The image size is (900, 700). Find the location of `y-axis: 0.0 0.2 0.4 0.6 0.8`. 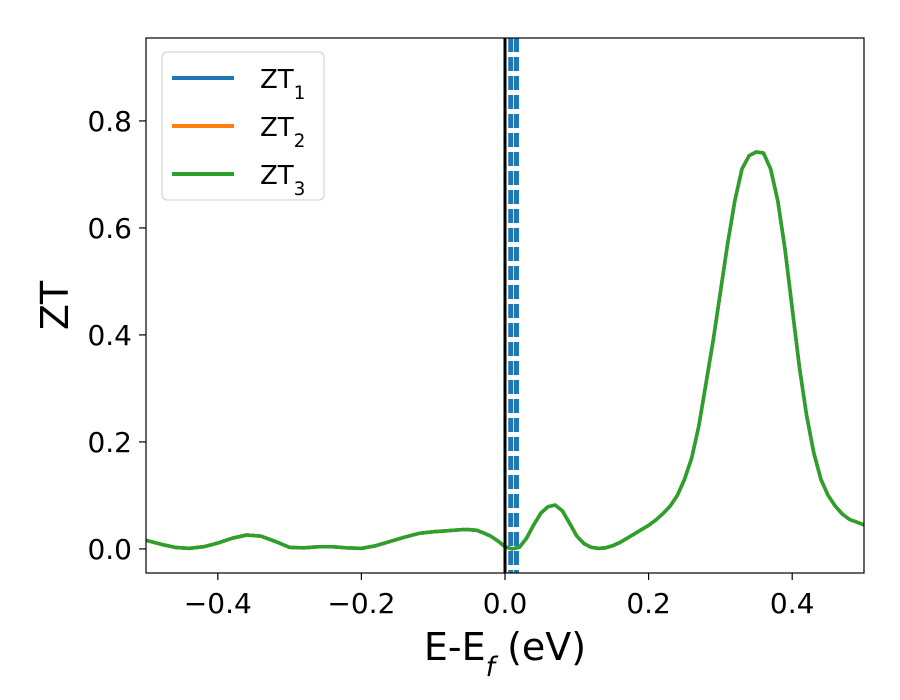

y-axis: 0.0 0.2 0.4 0.6 0.8 is located at coordinates (116, 335).